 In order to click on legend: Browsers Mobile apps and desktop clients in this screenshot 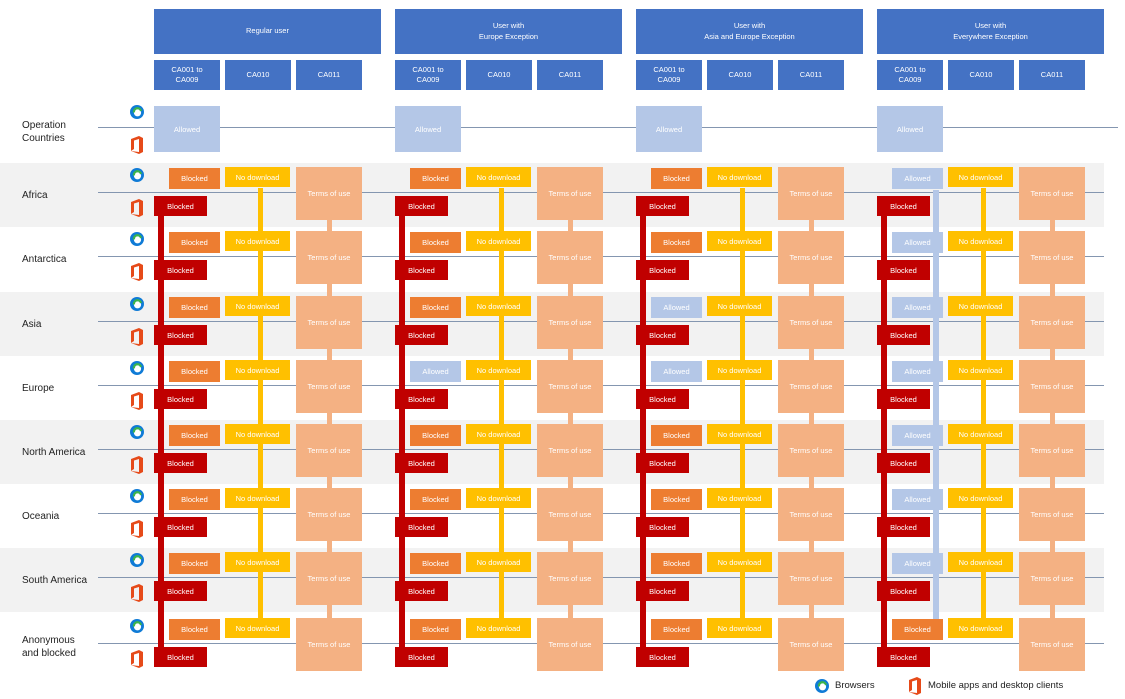, I will do `click(964, 687)`.